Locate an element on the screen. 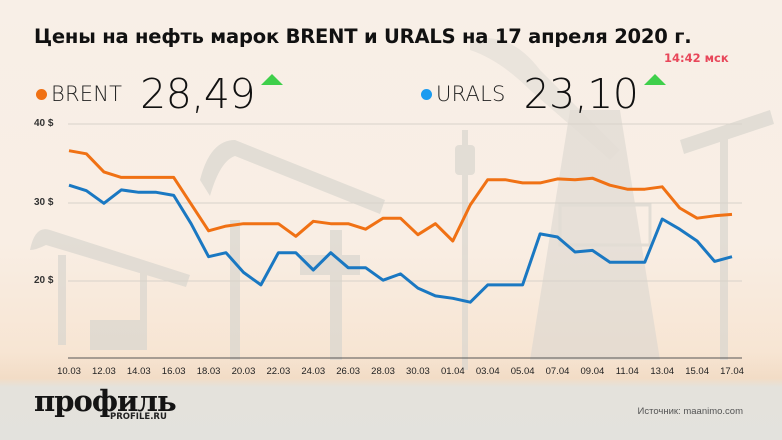 The height and width of the screenshot is (440, 782). profile-logo-url: PROFILE.RU is located at coordinates (138, 417).